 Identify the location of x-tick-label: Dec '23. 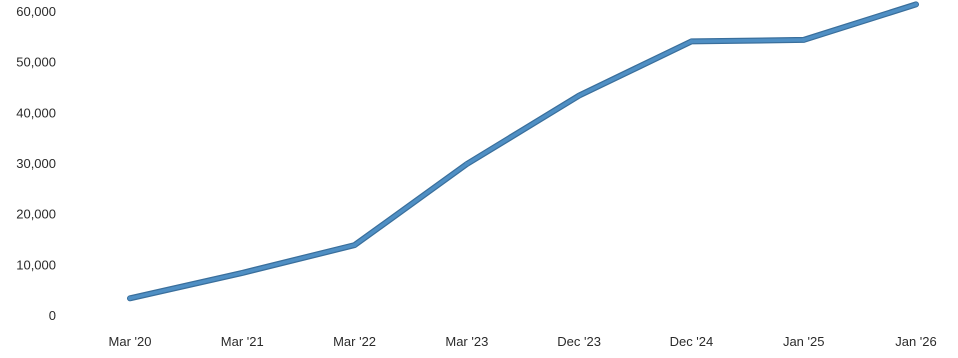
(579, 341).